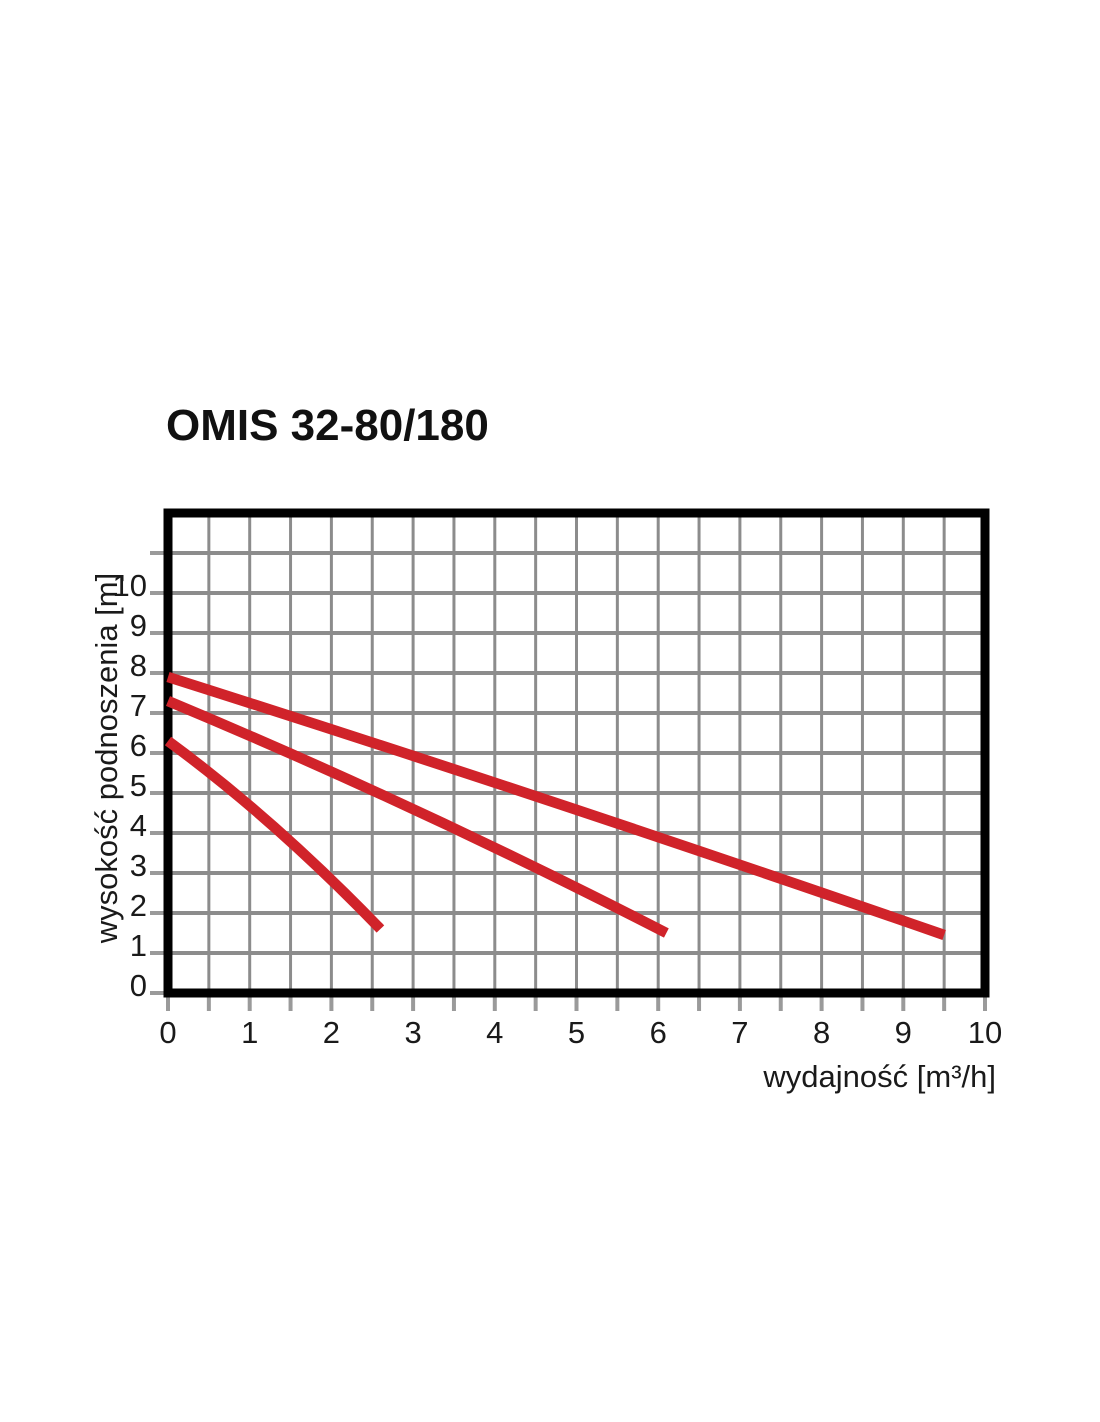 This screenshot has height=1422, width=1100. What do you see at coordinates (327, 425) in the screenshot?
I see `chart-title: OMIS 32-80/180` at bounding box center [327, 425].